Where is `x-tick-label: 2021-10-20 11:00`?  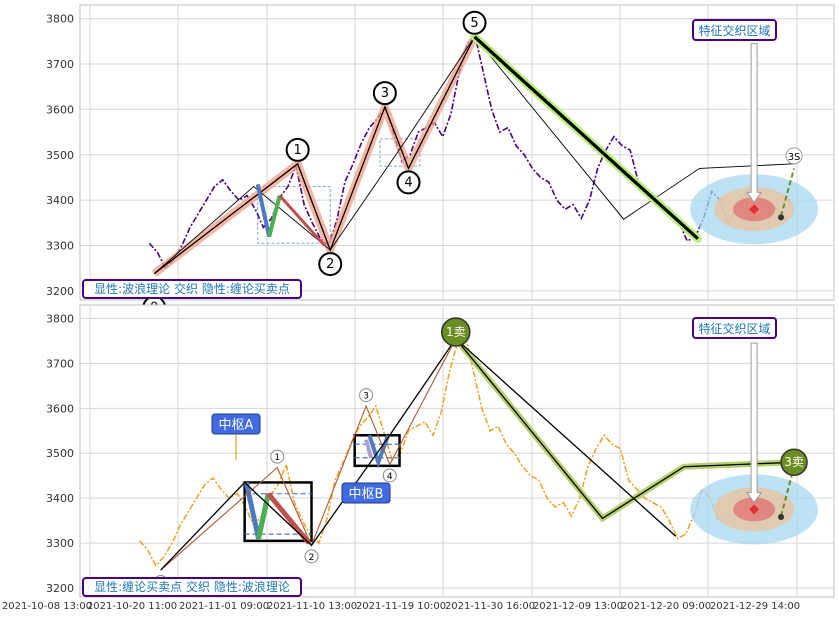 x-tick-label: 2021-10-20 11:00 is located at coordinates (132, 606).